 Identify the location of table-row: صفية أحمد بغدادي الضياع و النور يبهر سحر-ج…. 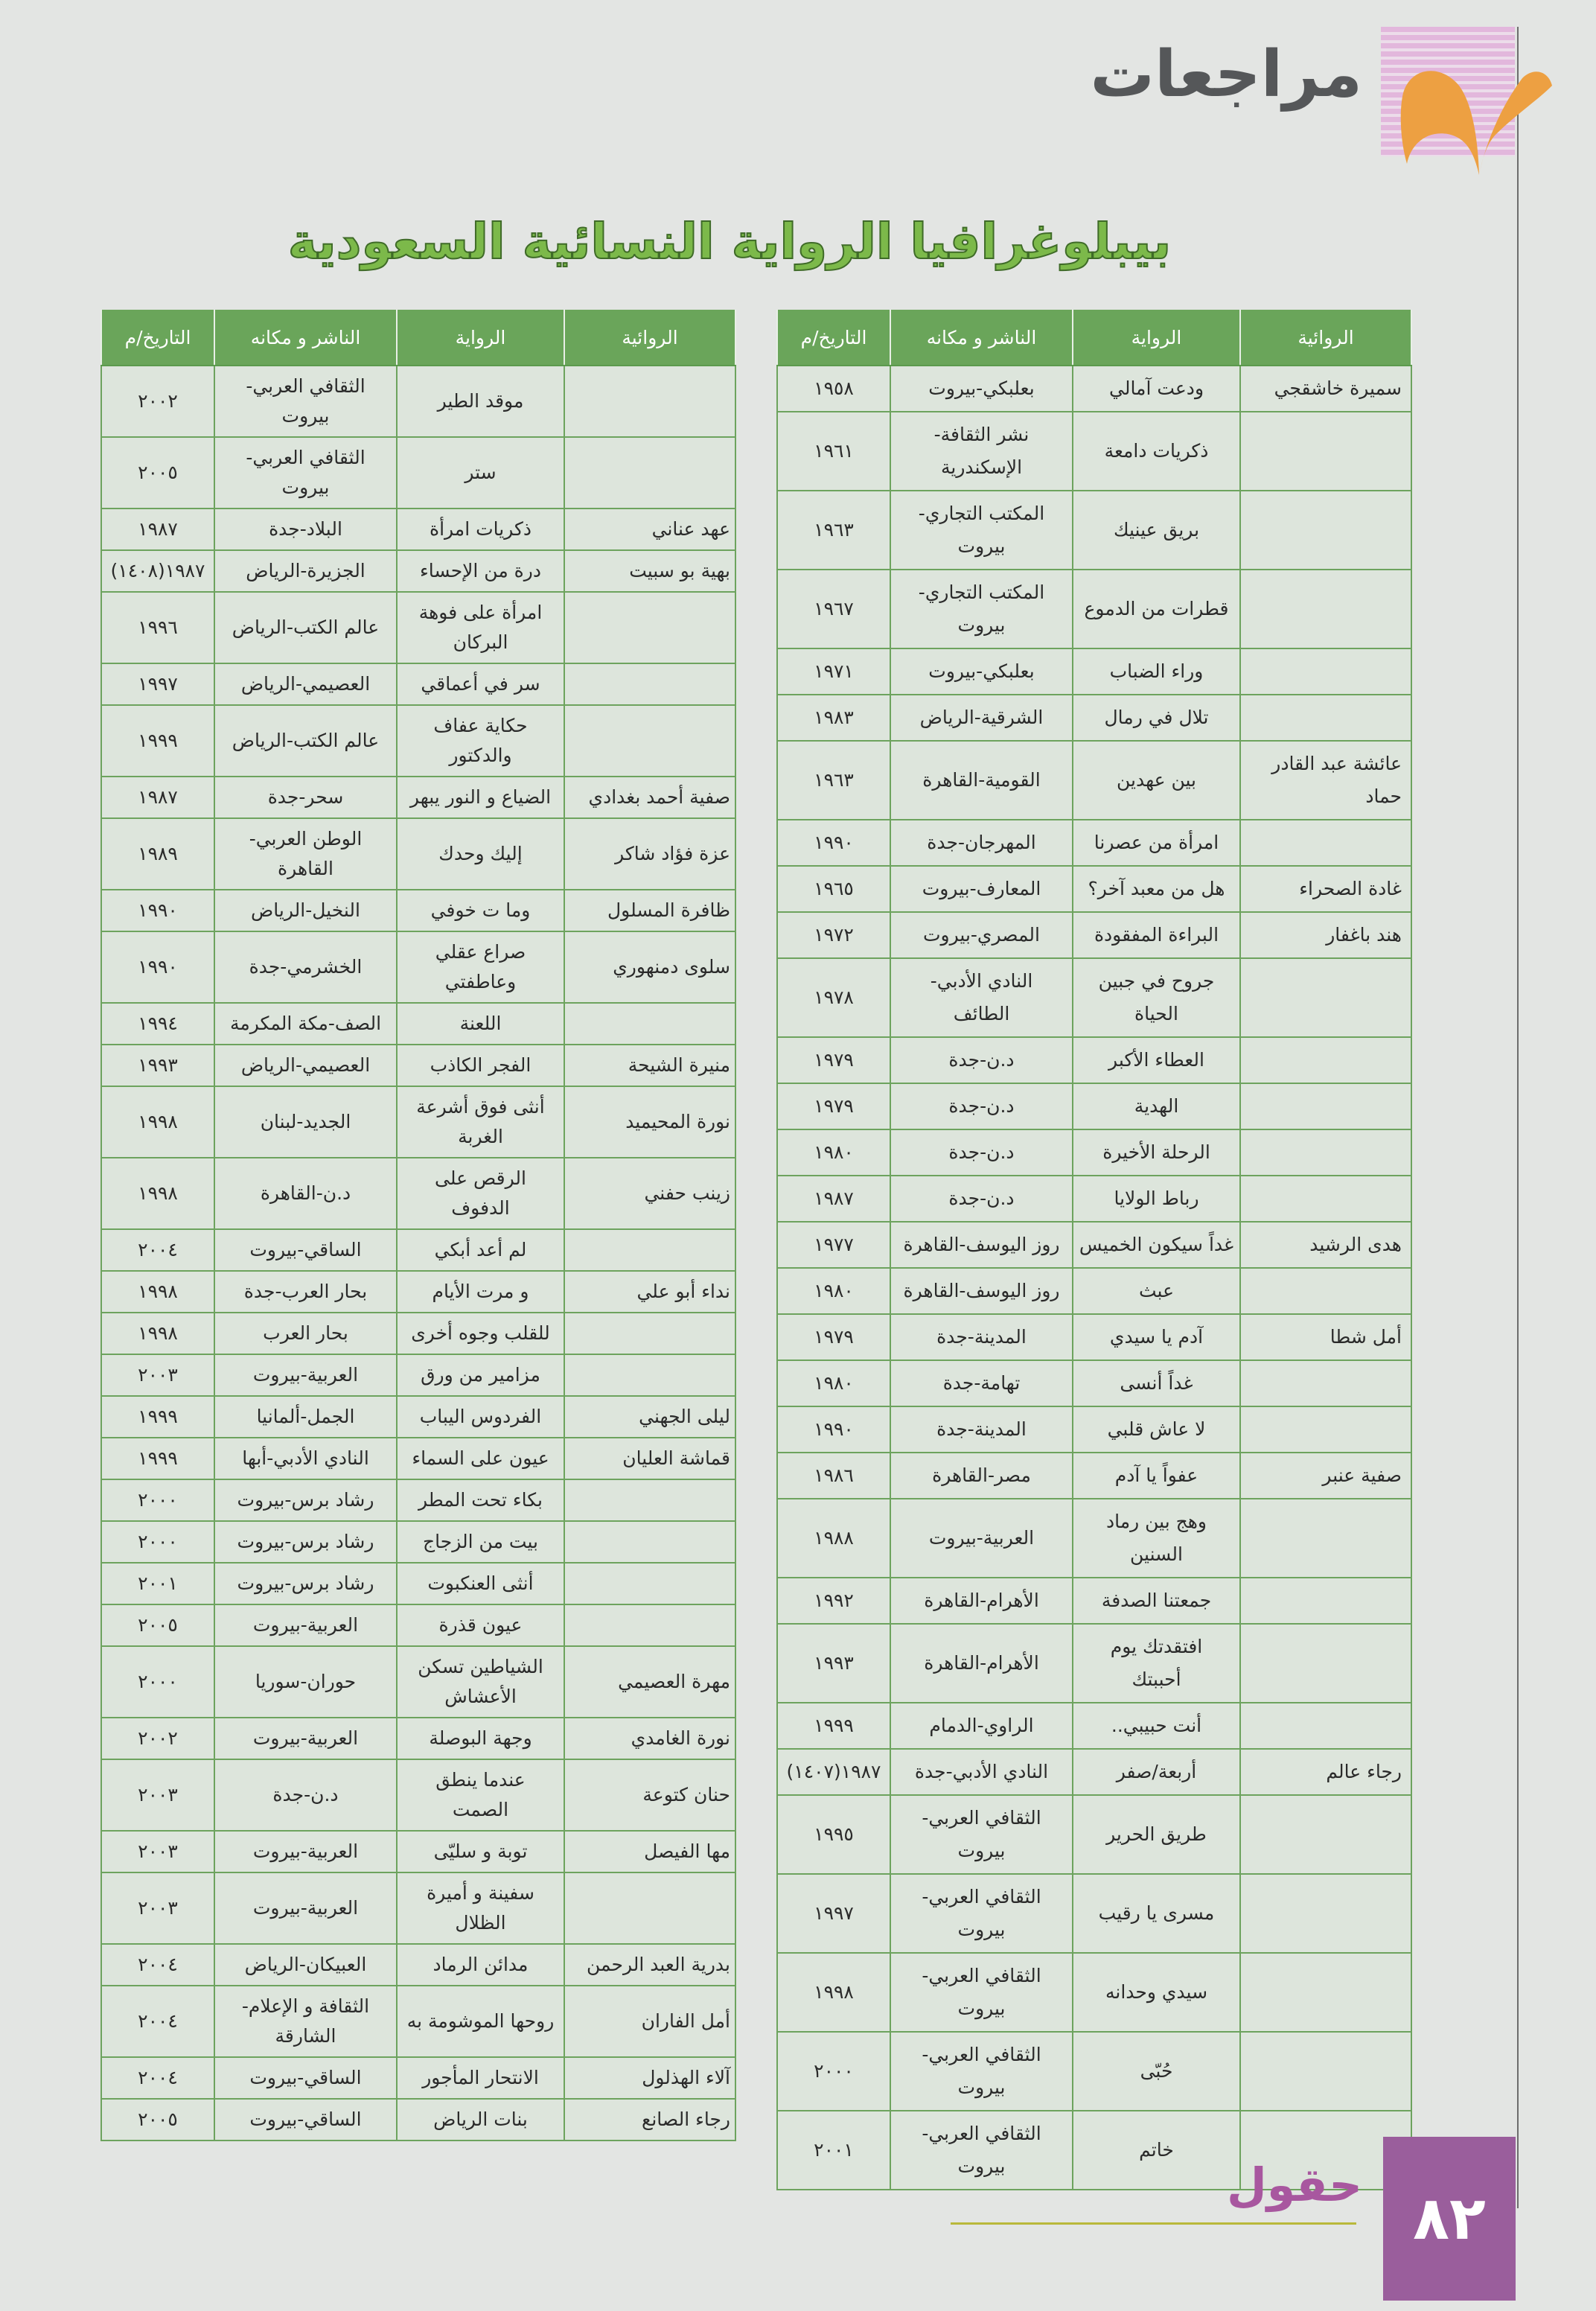
(418, 797).